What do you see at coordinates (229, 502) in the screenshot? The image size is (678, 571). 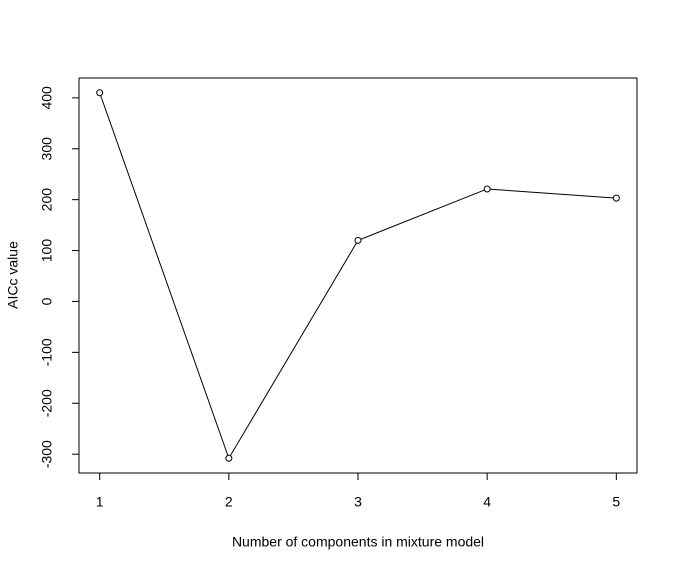 I see `x-tick-label: 2` at bounding box center [229, 502].